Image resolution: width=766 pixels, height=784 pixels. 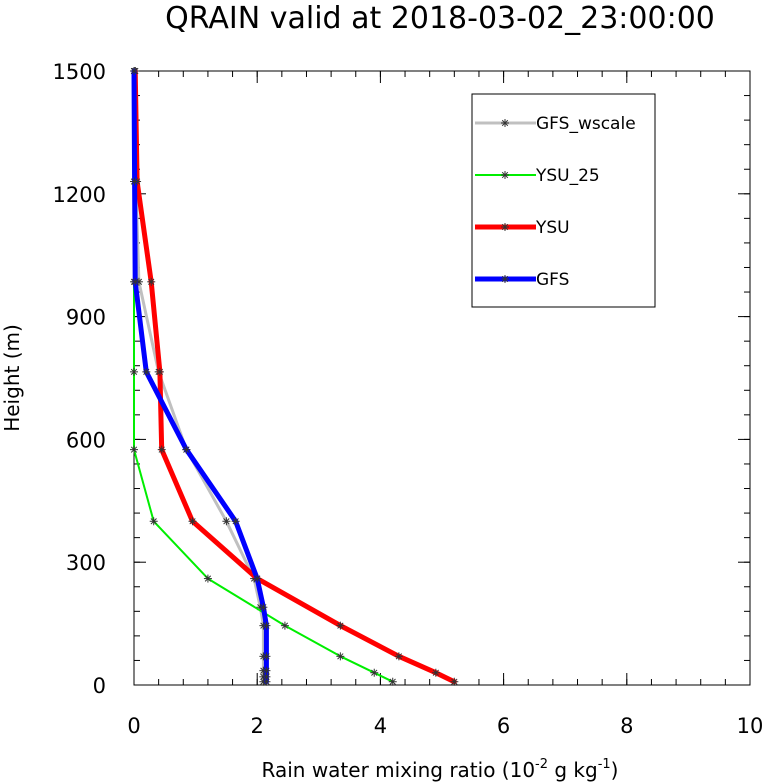 I want to click on legend-box, so click(x=563, y=200).